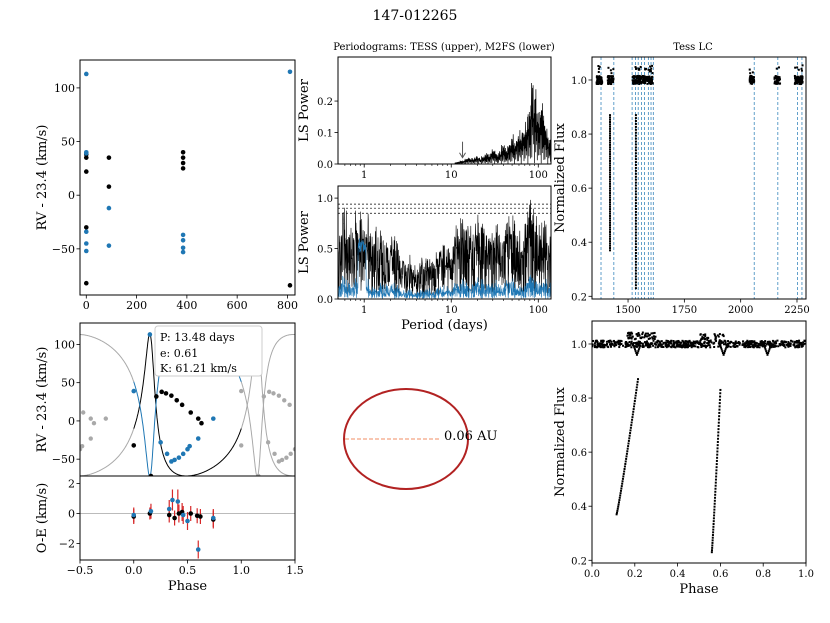  I want to click on residual-point-blue, so click(183, 515).